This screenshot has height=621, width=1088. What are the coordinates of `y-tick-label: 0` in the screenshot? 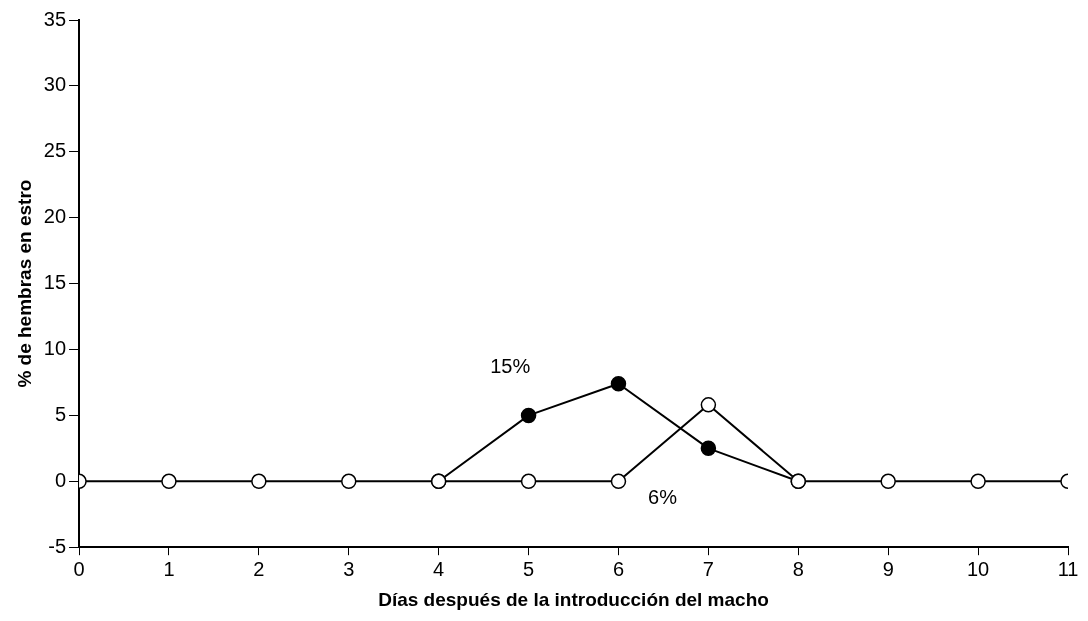 It's located at (60, 479).